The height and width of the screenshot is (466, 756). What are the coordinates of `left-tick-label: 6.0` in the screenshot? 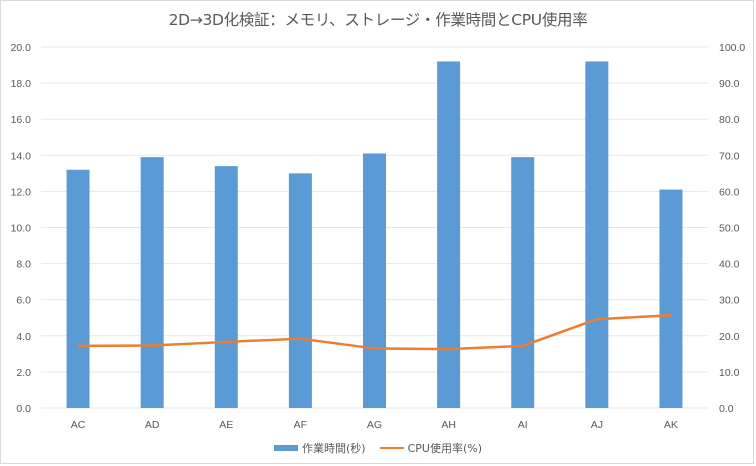 It's located at (23, 301).